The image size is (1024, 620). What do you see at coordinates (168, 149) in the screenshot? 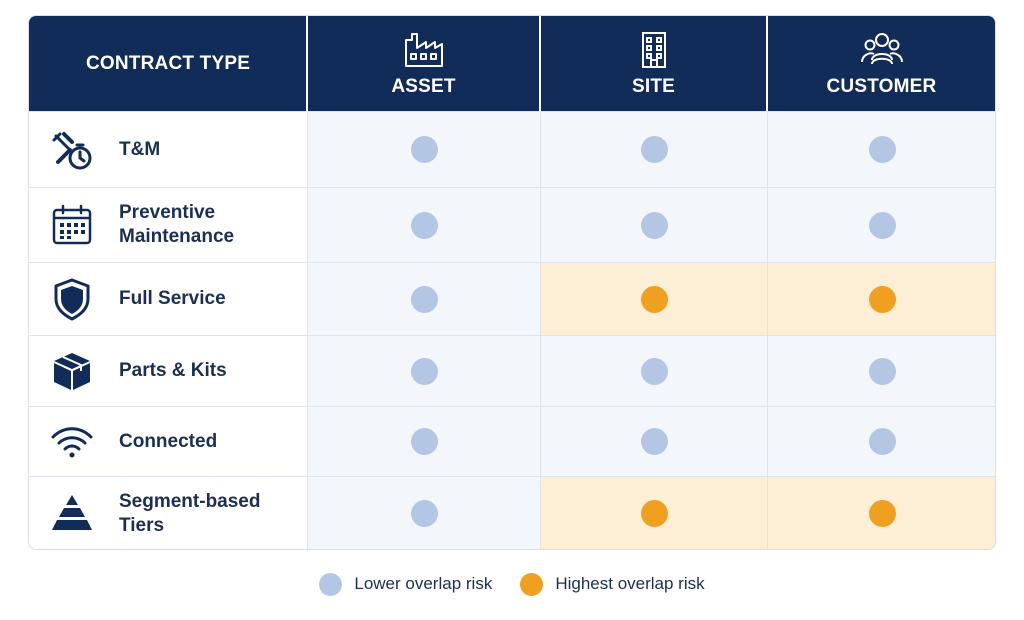
I see `row-label-tm: T&M` at bounding box center [168, 149].